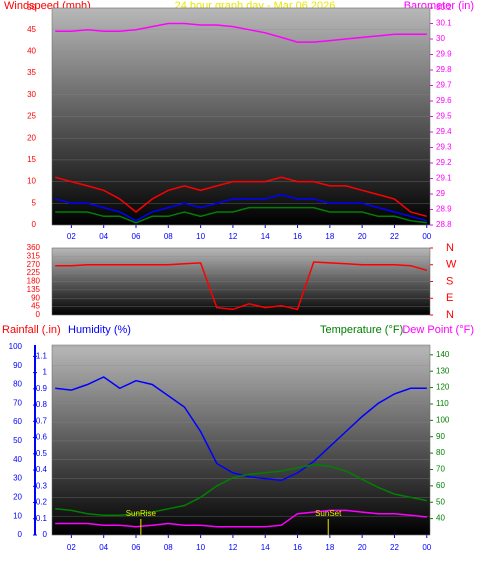 The width and height of the screenshot is (477, 567). Describe the element at coordinates (17, 421) in the screenshot. I see `y-tick-label: 60` at that location.